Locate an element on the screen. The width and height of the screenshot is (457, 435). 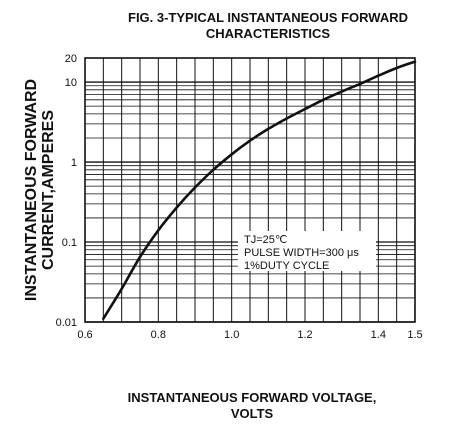
y-tick-label: 0.1 is located at coordinates (69, 243).